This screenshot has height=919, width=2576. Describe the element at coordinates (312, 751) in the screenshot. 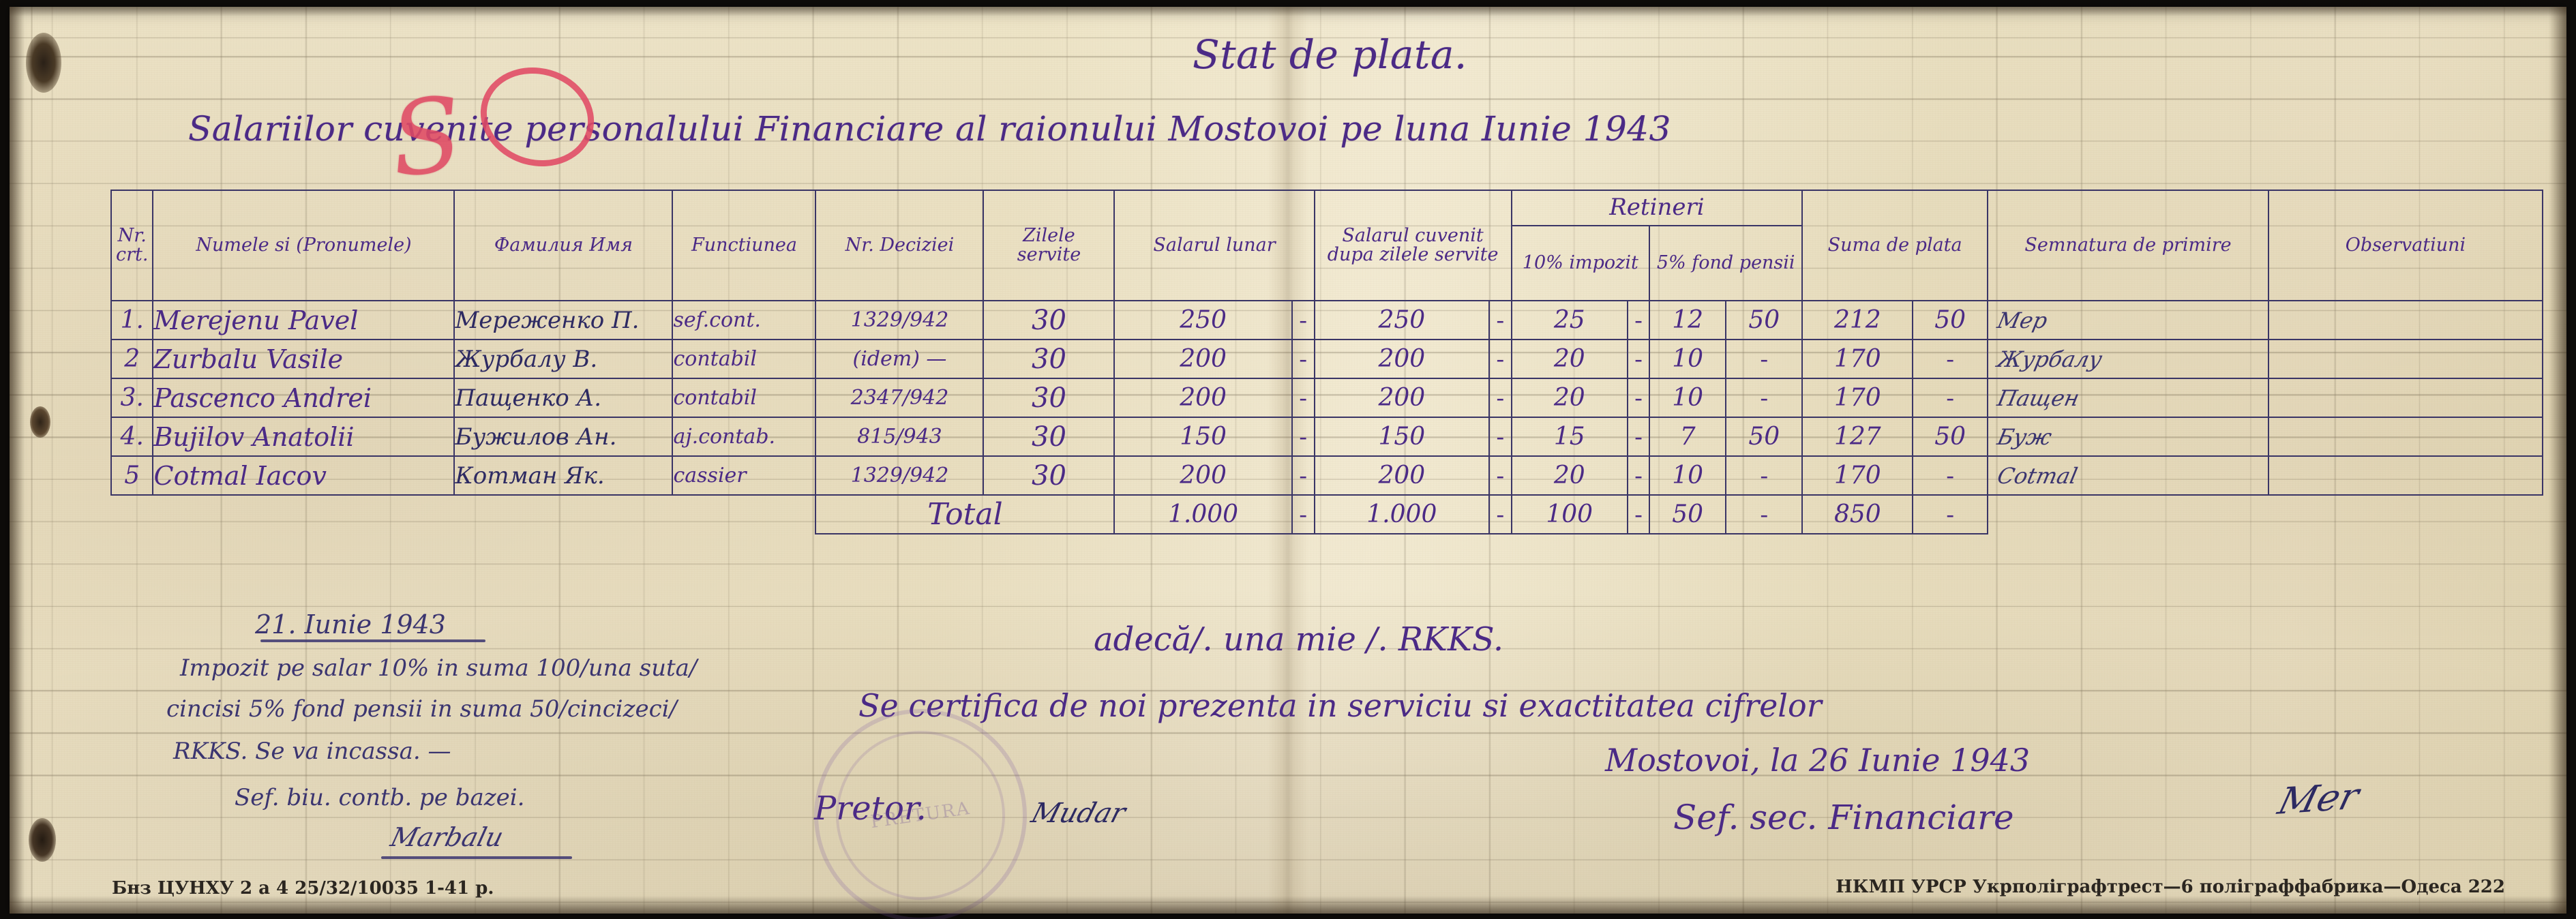

I see `rkks-note: RKKS. Se va incassa. —` at that location.